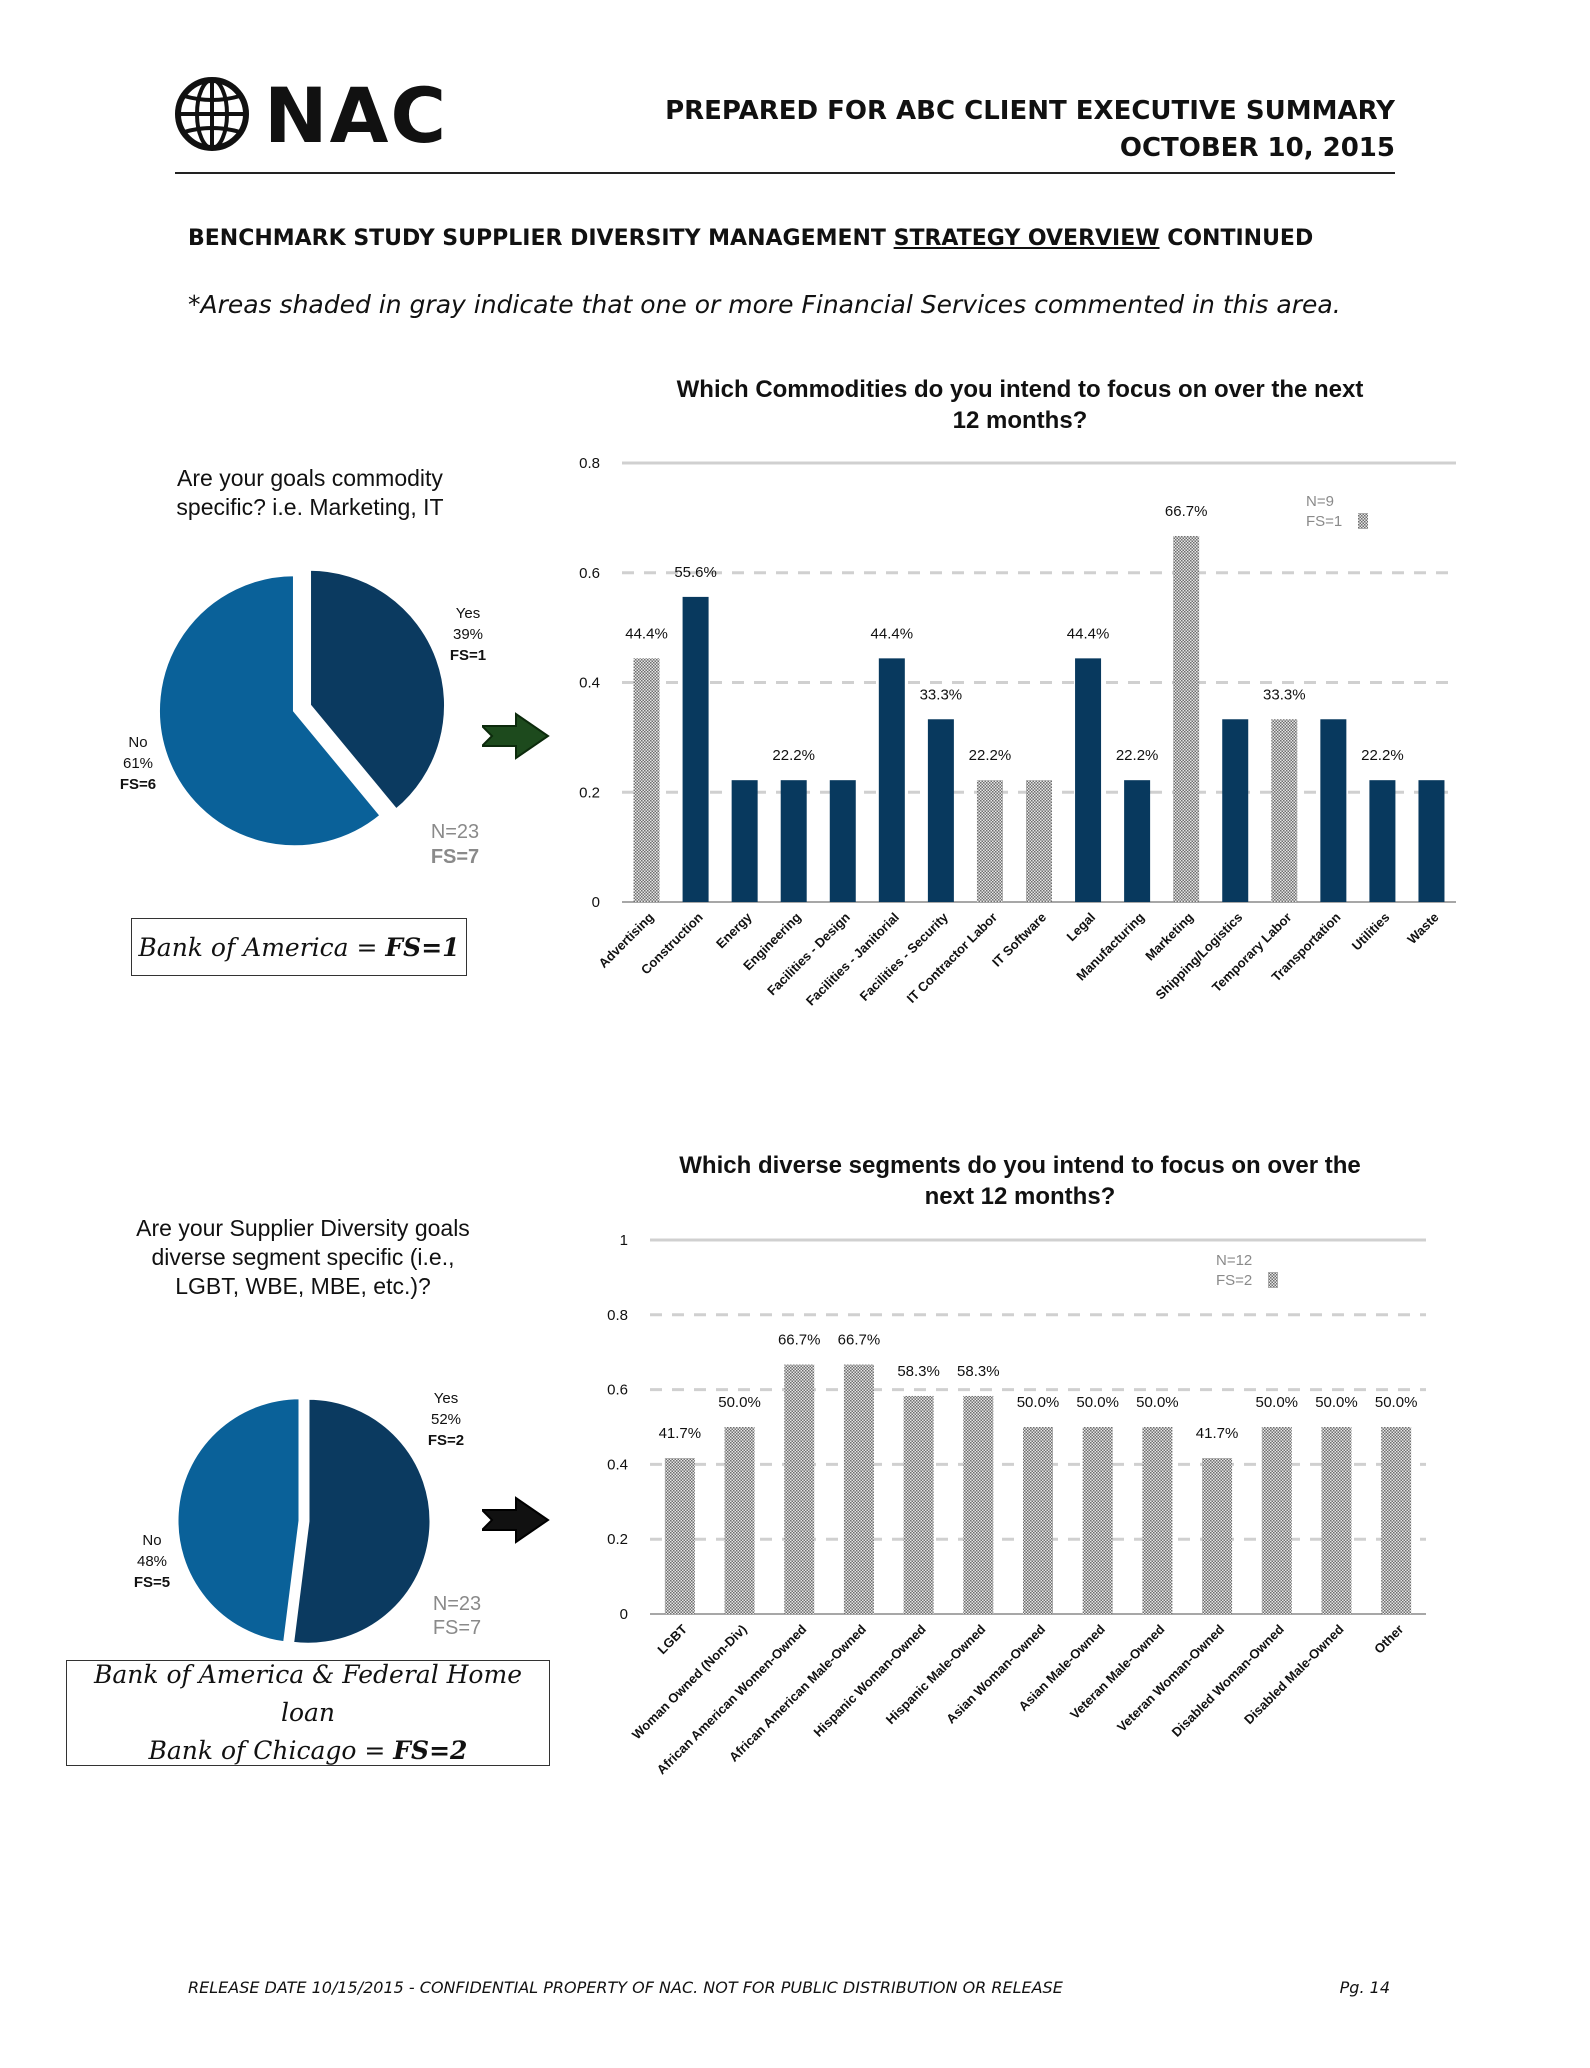 The width and height of the screenshot is (1590, 2068). What do you see at coordinates (679, 1536) in the screenshot?
I see `bar-lgbt` at bounding box center [679, 1536].